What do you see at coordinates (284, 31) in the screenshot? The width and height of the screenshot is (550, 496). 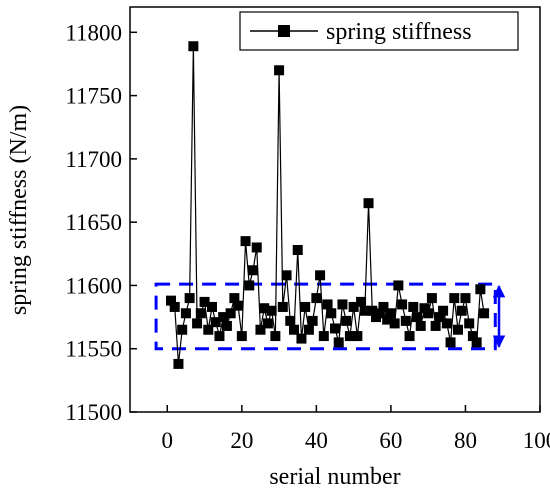 I see `legend-marker-sample` at bounding box center [284, 31].